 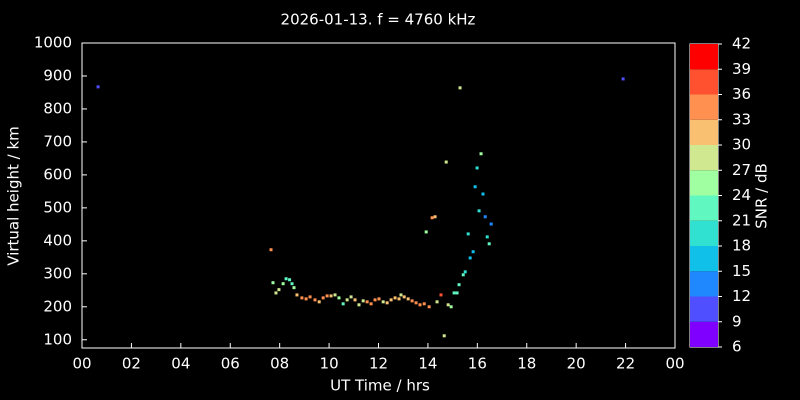 I want to click on colorbar-tick-label: 36, so click(x=741, y=94).